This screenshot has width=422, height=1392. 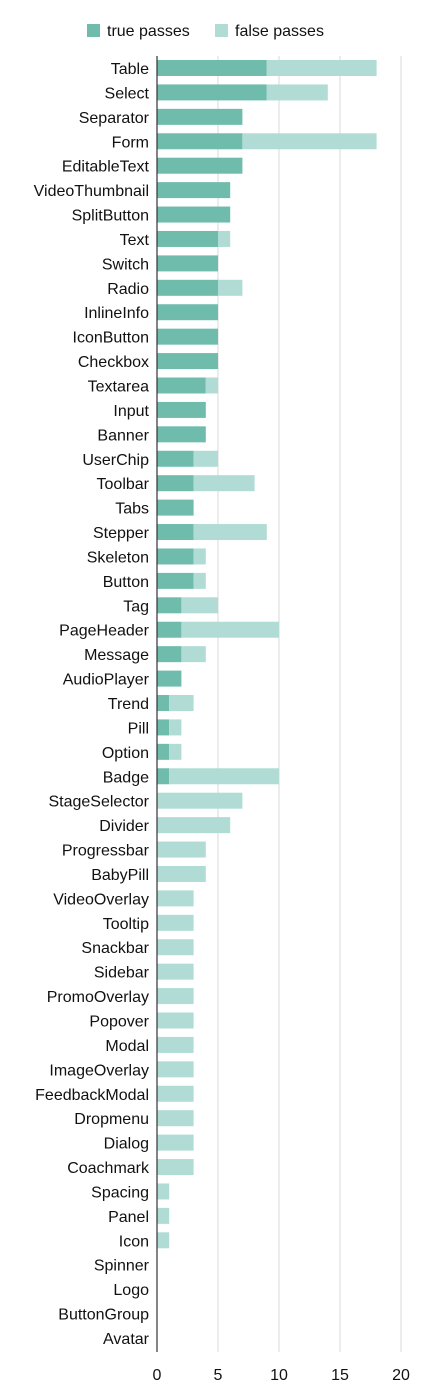 I want to click on category-label: Modal, so click(x=127, y=1046).